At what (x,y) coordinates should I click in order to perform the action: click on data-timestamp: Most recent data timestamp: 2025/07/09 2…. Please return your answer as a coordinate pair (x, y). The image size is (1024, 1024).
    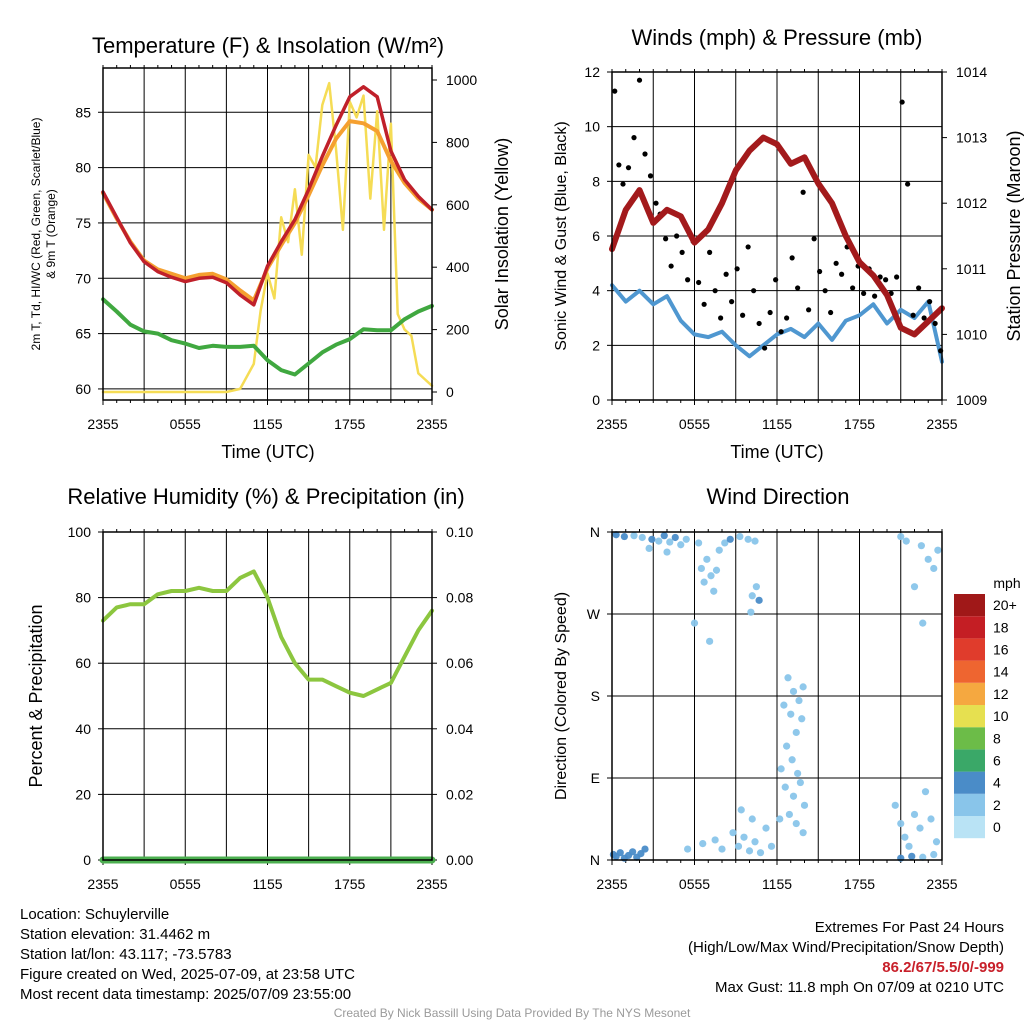
    Looking at the image, I should click on (186, 994).